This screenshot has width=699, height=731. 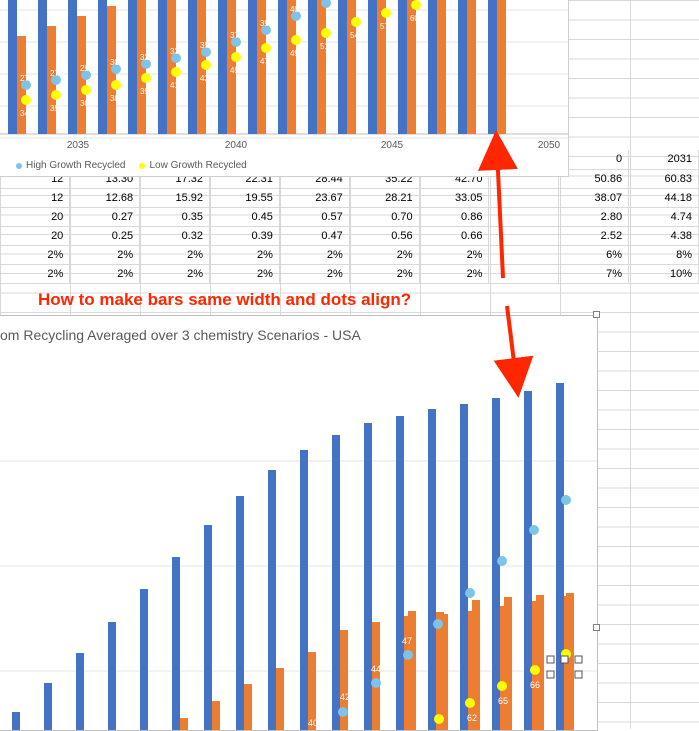 I want to click on sheet-row: 2% 2% 2% 2% 2% 2% 2% 7% 10%, so click(x=349, y=274).